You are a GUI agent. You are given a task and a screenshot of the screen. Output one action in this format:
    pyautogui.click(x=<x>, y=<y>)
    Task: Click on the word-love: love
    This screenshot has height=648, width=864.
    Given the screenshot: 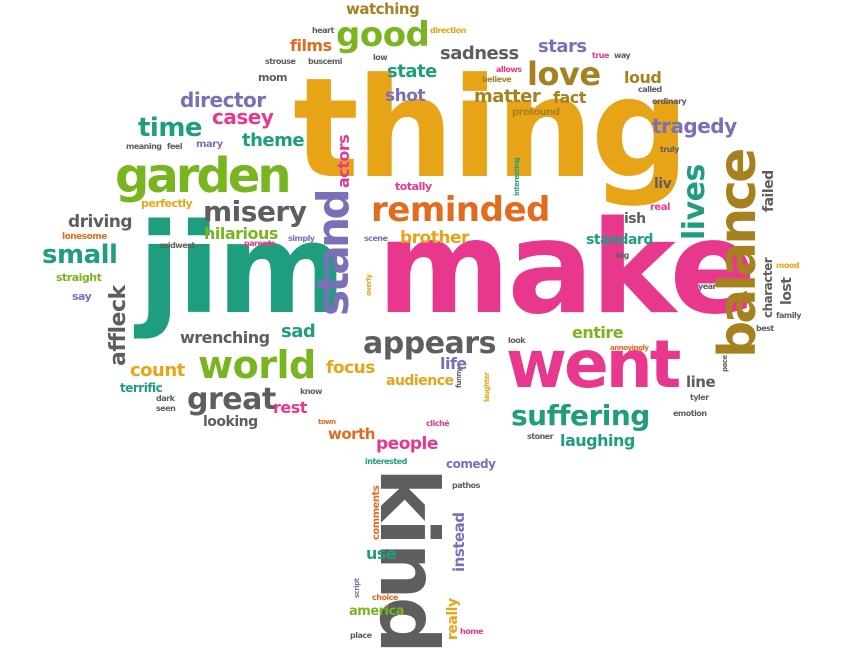 What is the action you would take?
    pyautogui.click(x=564, y=74)
    